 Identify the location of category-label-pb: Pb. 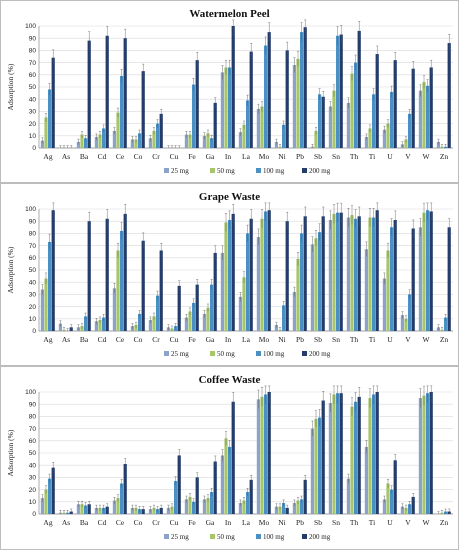
(300, 339).